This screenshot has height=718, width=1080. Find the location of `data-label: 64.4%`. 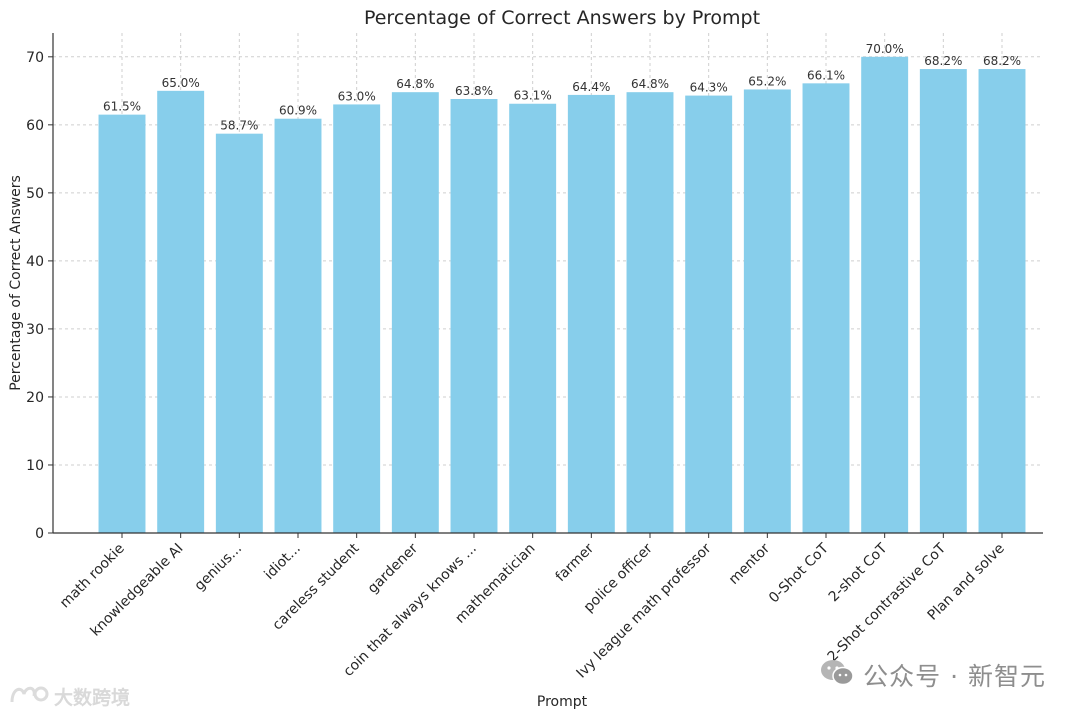

data-label: 64.4% is located at coordinates (591, 87).